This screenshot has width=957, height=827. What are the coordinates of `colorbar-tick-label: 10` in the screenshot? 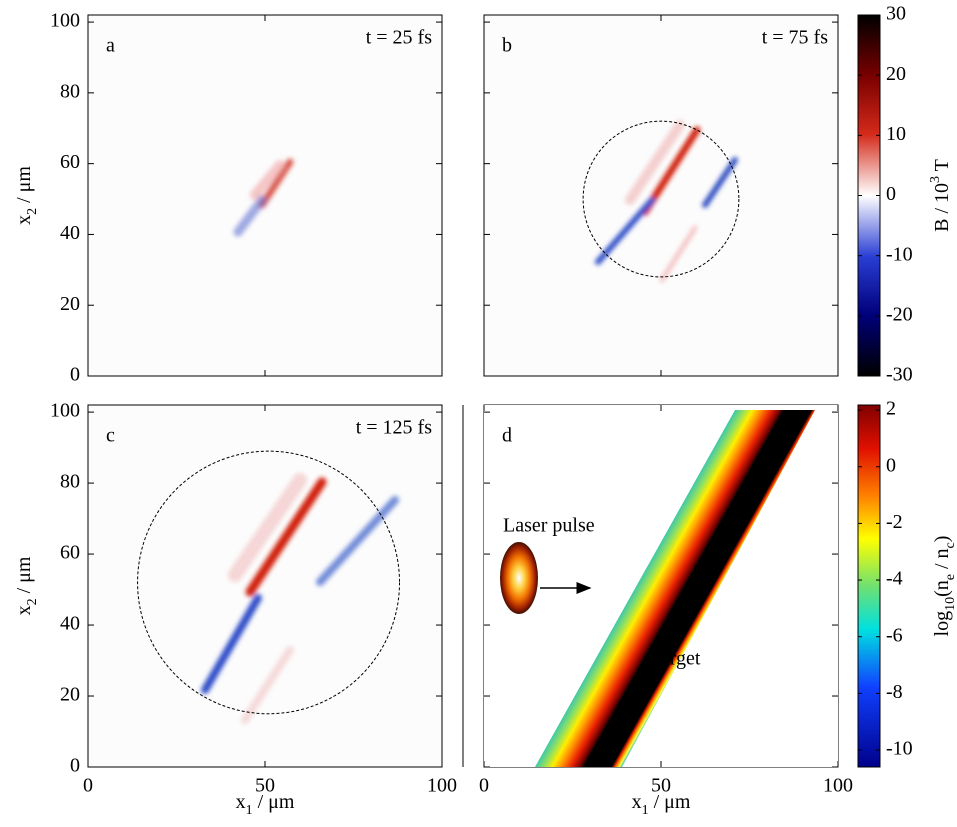 It's located at (896, 134).